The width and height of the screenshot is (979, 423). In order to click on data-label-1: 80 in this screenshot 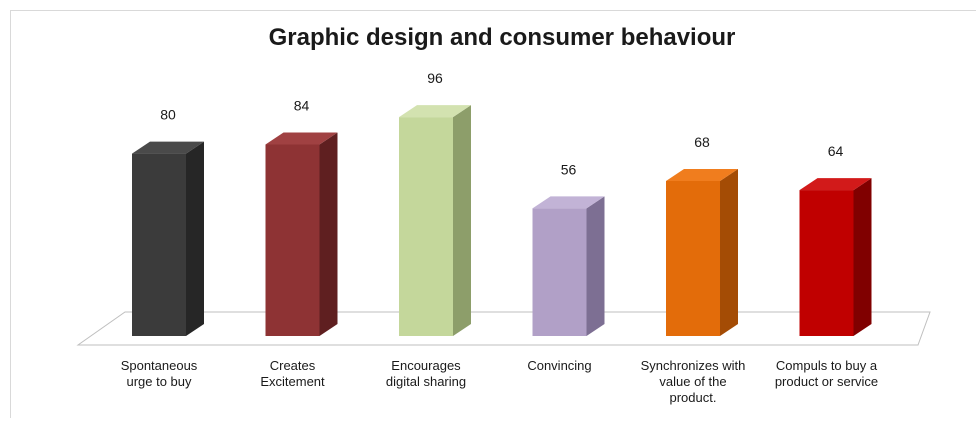, I will do `click(168, 115)`.